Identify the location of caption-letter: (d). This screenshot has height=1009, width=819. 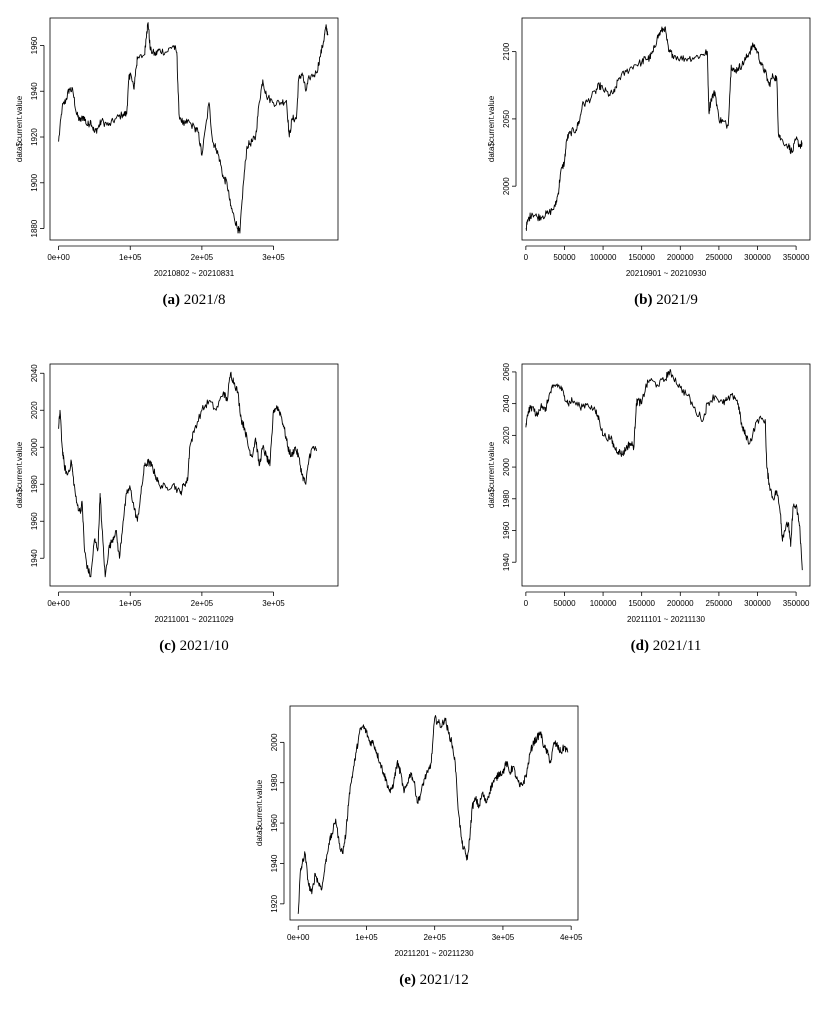
(639, 646).